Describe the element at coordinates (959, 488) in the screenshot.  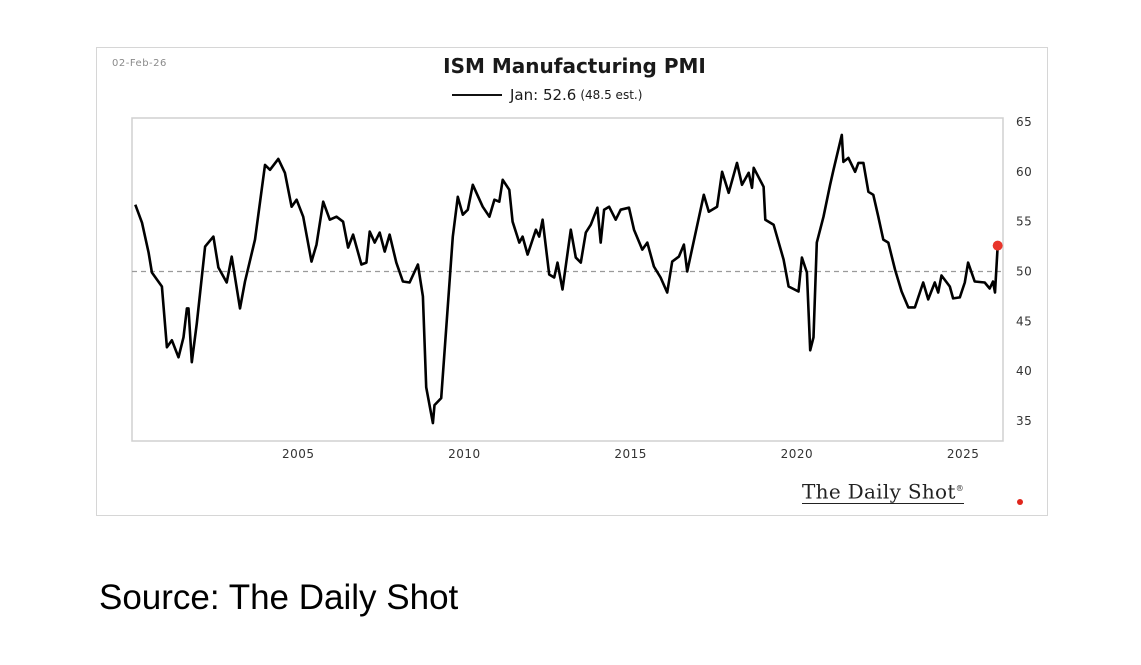
I see `registered-mark: ®` at that location.